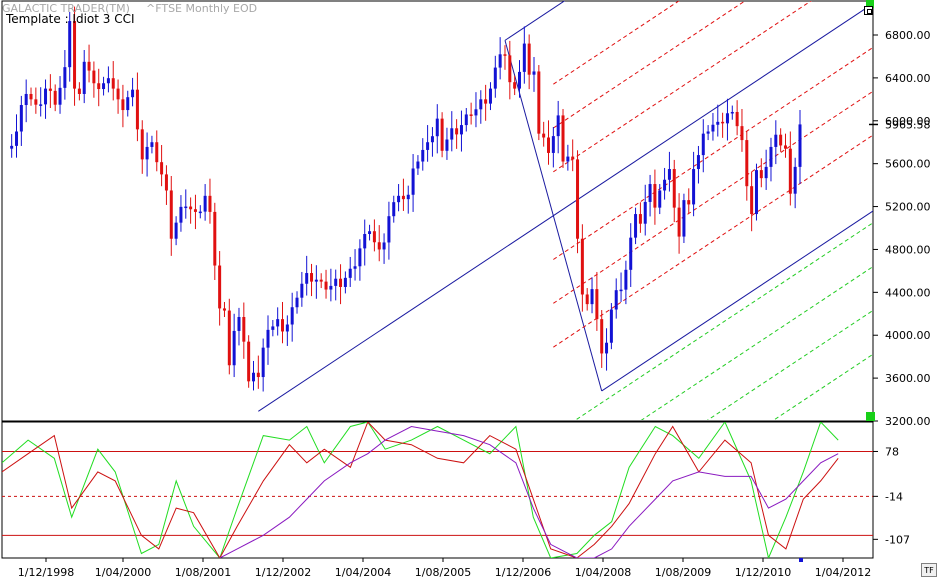  Describe the element at coordinates (908, 335) in the screenshot. I see `price-tick-label: 4000.00` at that location.